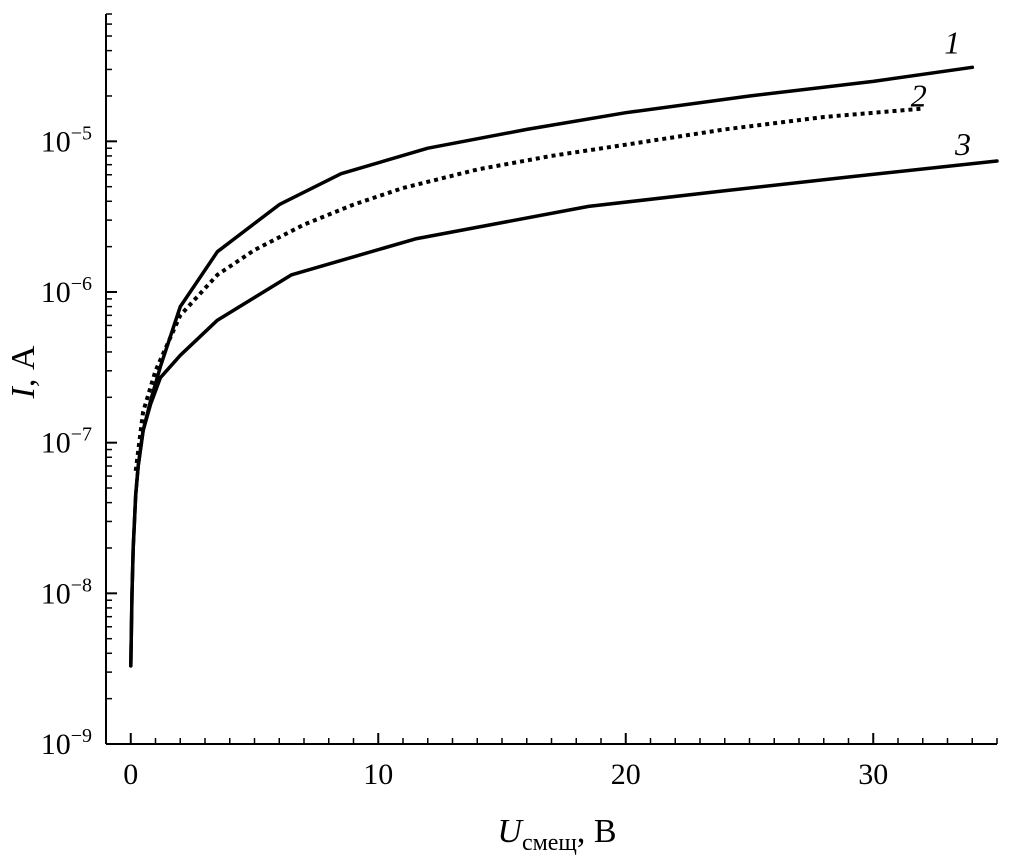 This screenshot has height=864, width=1010. Describe the element at coordinates (66, 442) in the screenshot. I see `y-tick-label: 10⁻⁷` at that location.